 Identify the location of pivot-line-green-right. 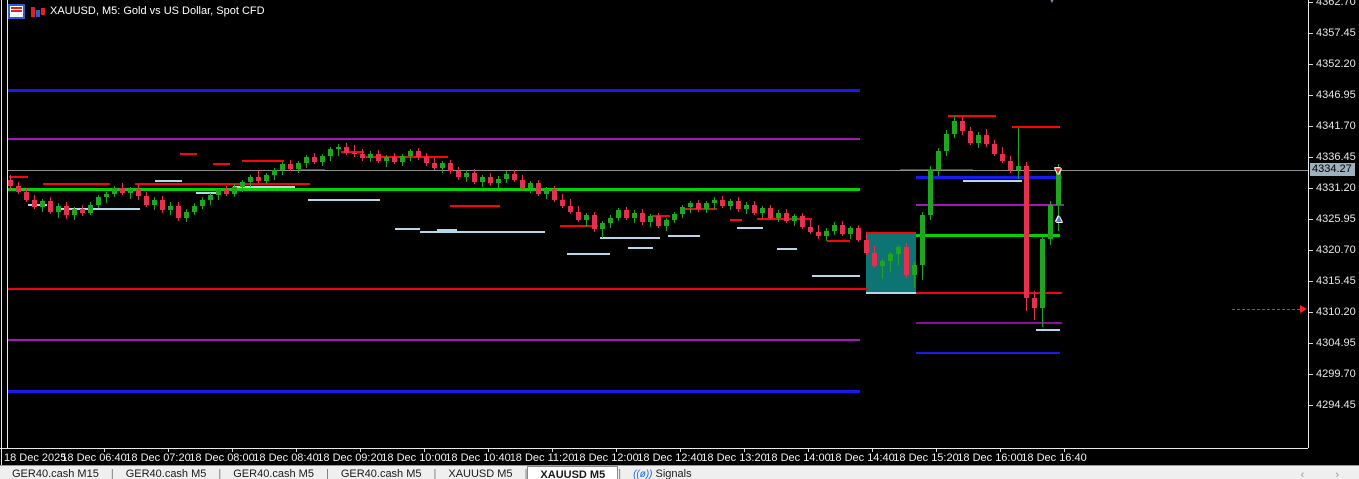
(988, 235).